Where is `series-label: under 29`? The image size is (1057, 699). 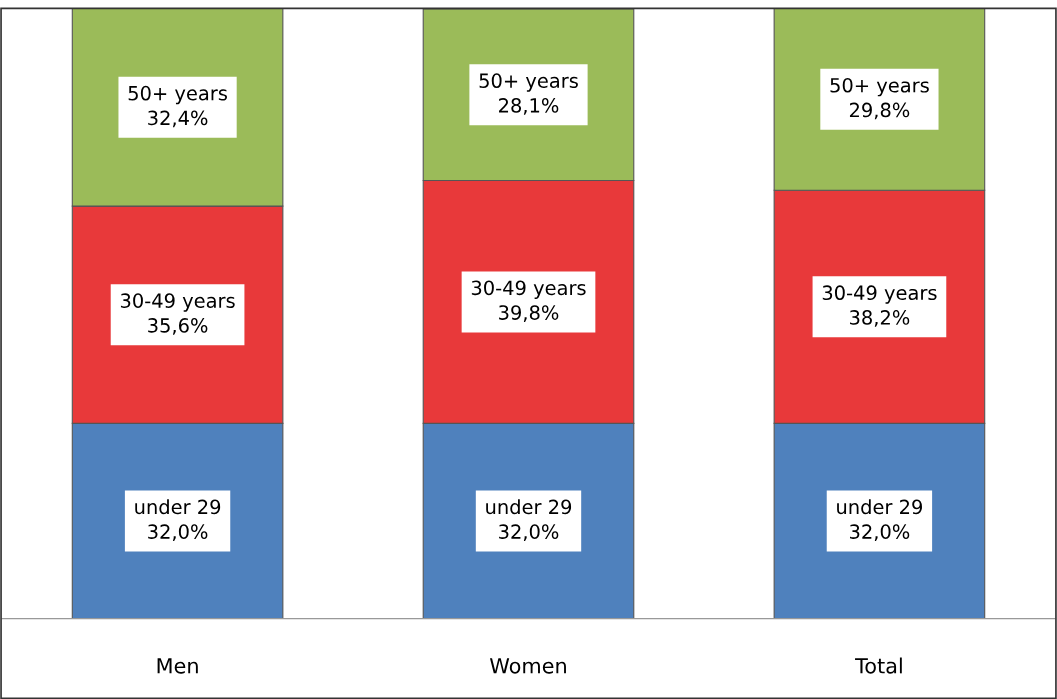 series-label: under 29 is located at coordinates (529, 507).